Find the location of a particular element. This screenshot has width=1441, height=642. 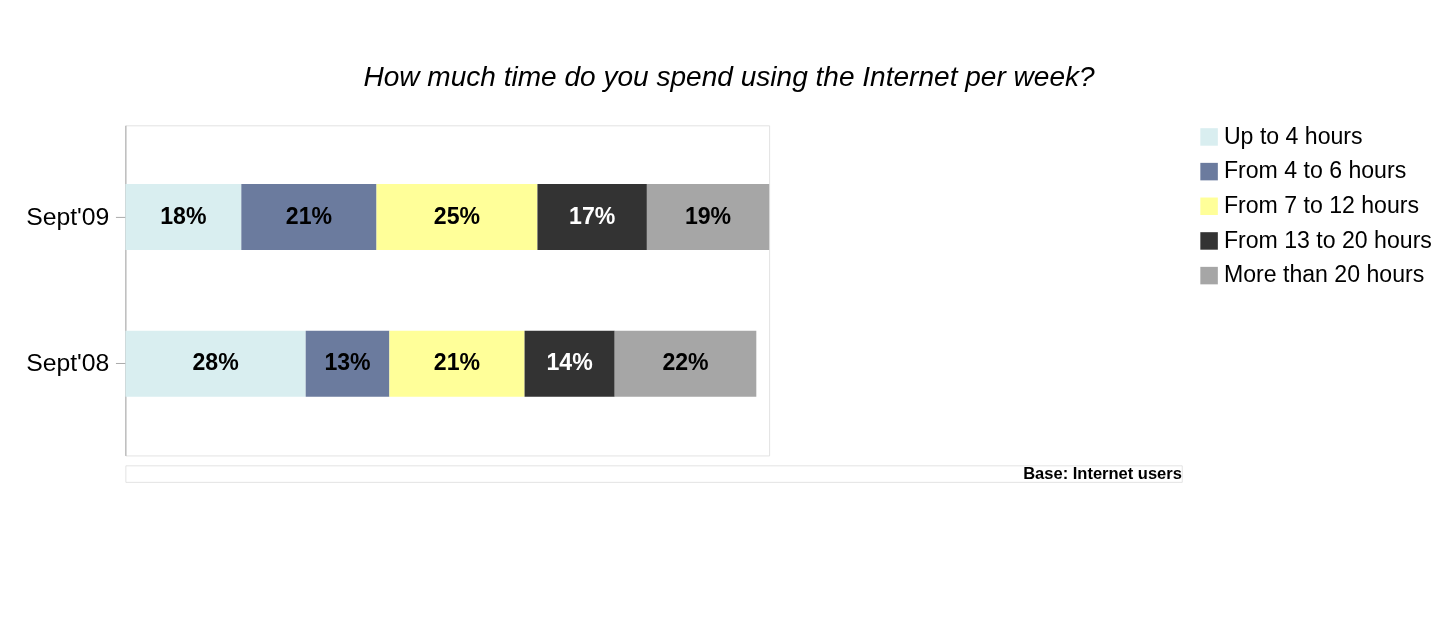

data-label: 17% is located at coordinates (592, 215).